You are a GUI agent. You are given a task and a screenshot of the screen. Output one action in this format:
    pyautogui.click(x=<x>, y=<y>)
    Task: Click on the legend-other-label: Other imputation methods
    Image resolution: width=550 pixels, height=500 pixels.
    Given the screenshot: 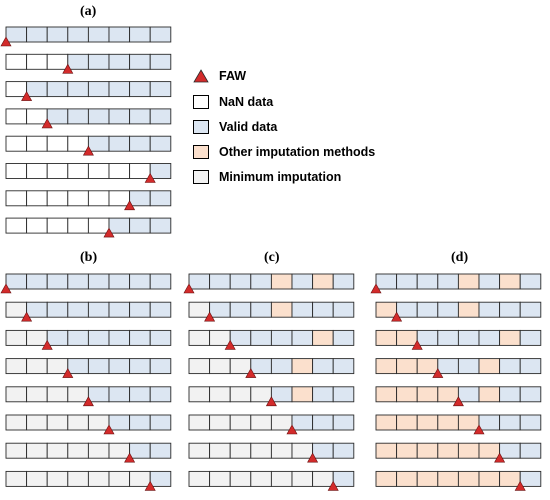 What is the action you would take?
    pyautogui.click(x=297, y=152)
    